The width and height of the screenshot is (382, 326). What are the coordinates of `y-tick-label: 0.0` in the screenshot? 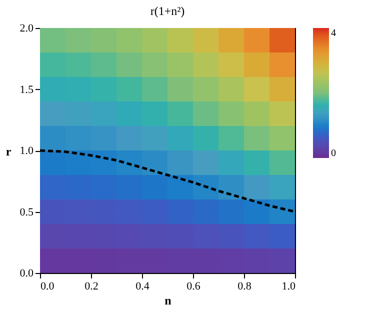 It's located at (27, 274).